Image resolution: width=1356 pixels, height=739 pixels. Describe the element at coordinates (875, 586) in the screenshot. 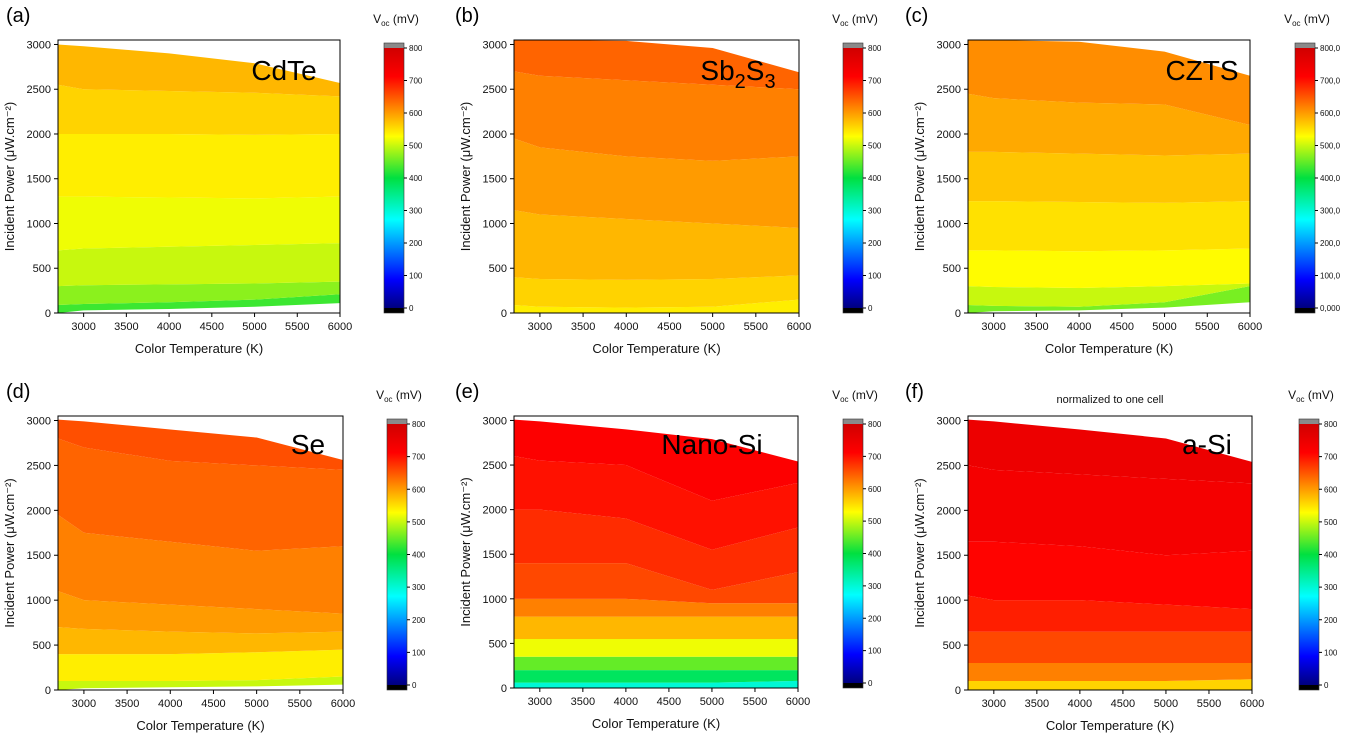

I see `colorbar-tick-label: 300` at that location.